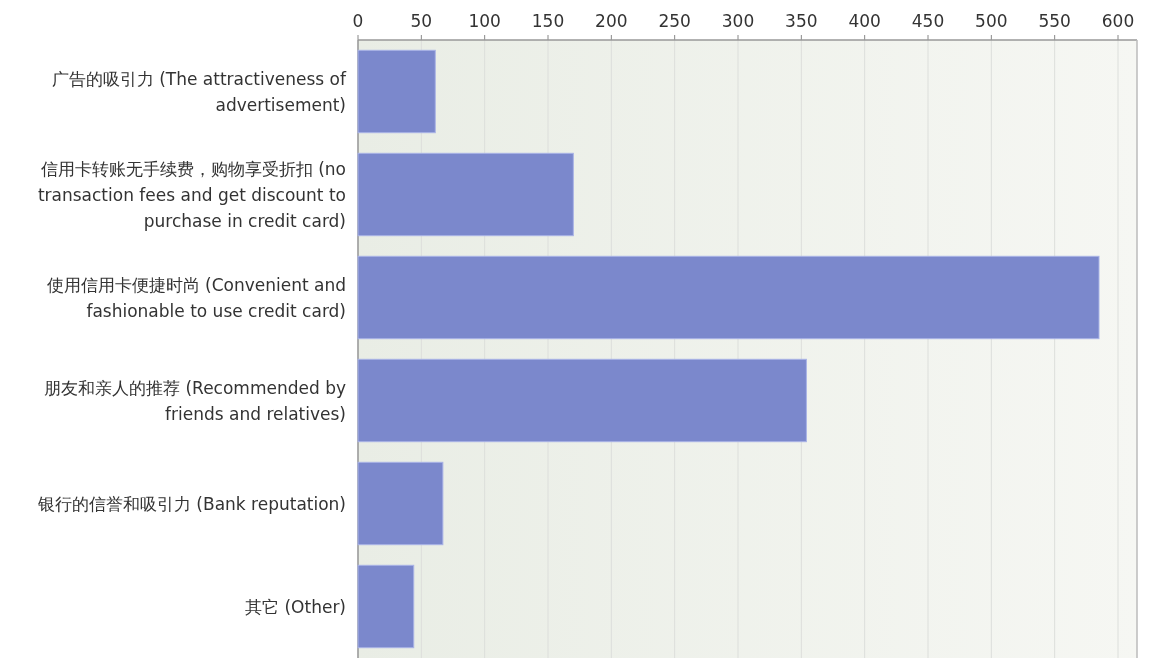 The width and height of the screenshot is (1153, 658). What do you see at coordinates (191, 503) in the screenshot?
I see `y-tick-label: 银行的信誉和吸引力 (Bank reputation)` at bounding box center [191, 503].